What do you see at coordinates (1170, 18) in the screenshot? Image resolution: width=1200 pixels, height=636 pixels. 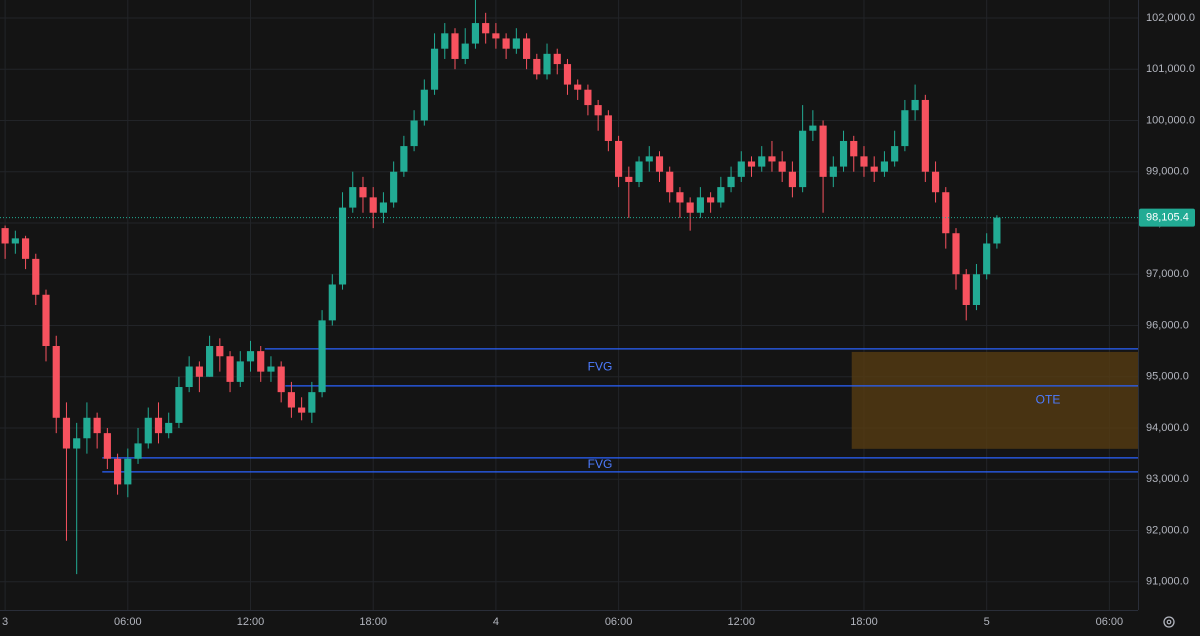 I see `y-tick-label: 102,000.0` at bounding box center [1170, 18].